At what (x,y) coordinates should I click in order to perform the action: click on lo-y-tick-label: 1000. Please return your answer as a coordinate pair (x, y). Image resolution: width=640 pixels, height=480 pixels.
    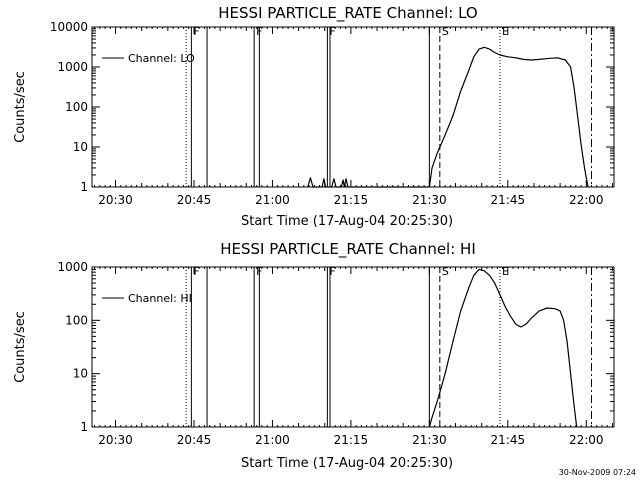
    Looking at the image, I should click on (72, 67).